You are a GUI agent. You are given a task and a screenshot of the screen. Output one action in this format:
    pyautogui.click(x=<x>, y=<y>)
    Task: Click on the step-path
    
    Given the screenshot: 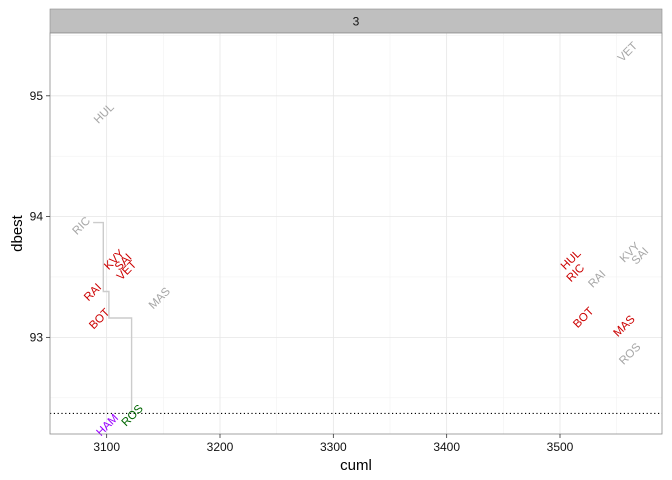 What is the action you would take?
    pyautogui.click(x=113, y=317)
    